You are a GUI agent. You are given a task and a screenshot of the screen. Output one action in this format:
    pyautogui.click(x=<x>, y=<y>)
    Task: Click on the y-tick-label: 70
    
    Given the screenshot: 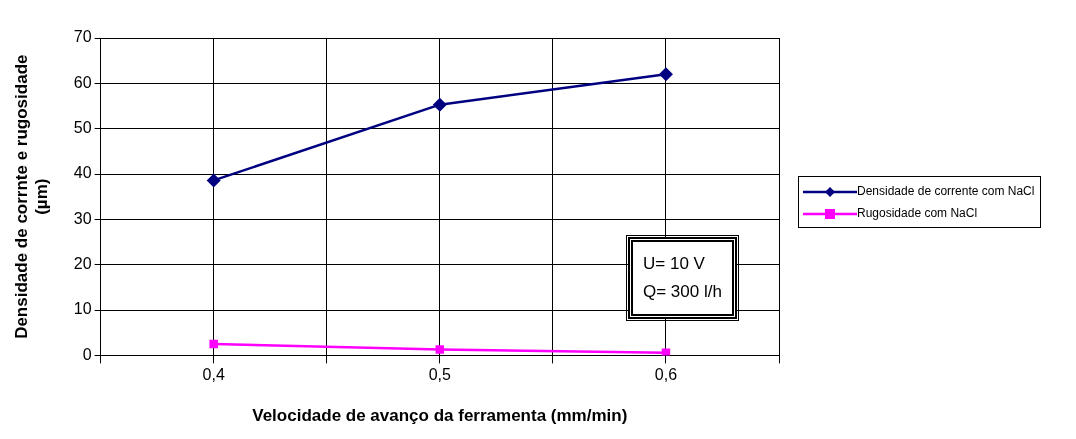 What is the action you would take?
    pyautogui.click(x=82, y=37)
    